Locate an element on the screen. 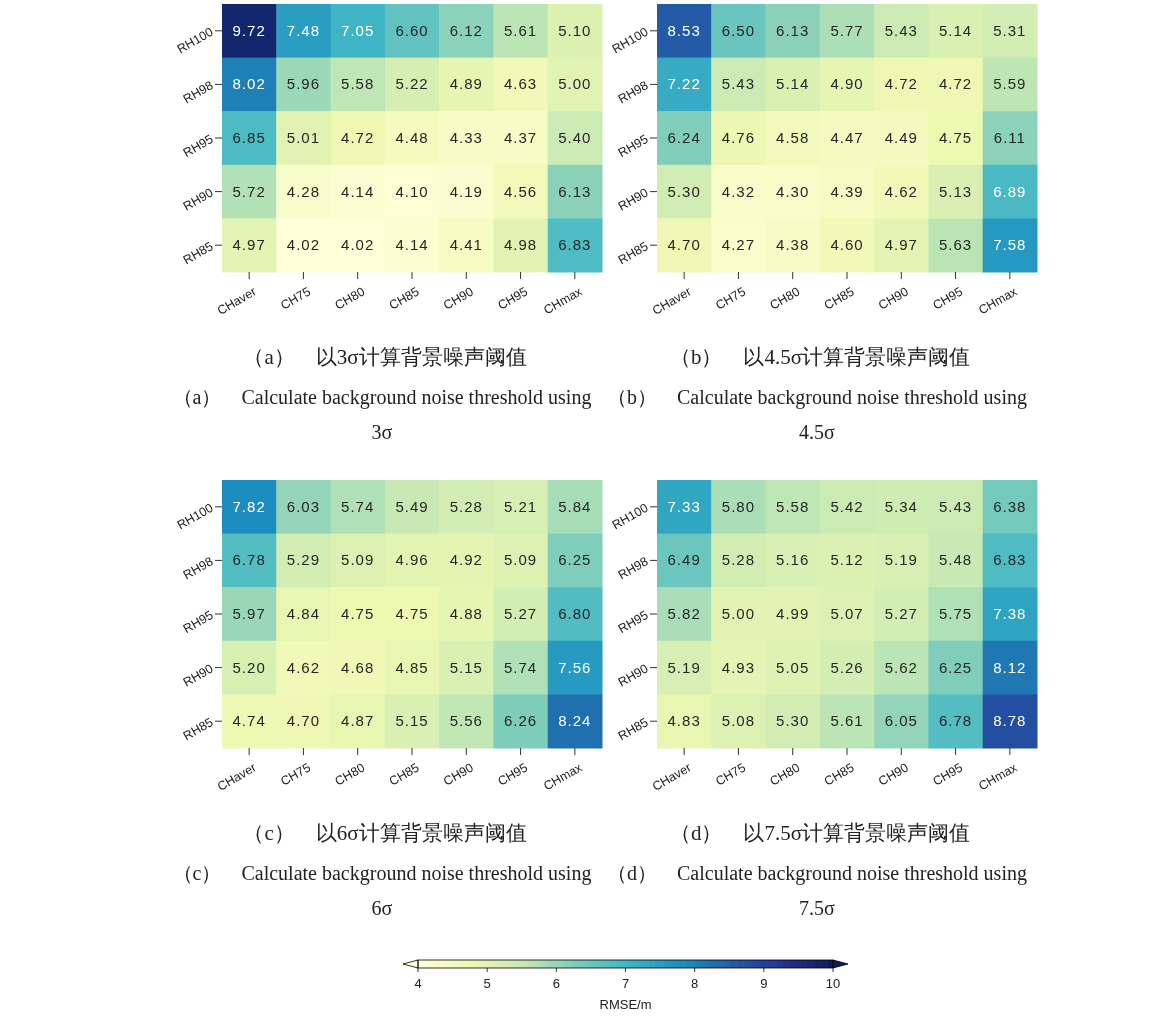  data-label: 6.05 is located at coordinates (901, 721).